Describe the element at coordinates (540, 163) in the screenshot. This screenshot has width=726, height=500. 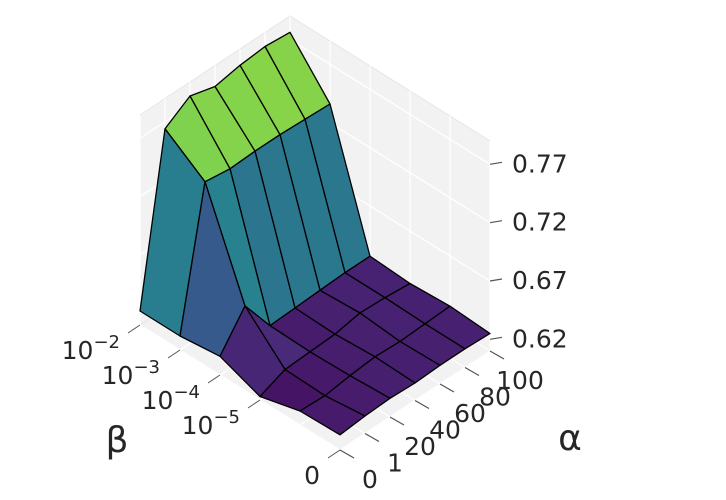
I see `z-tick-label: 0.77` at that location.